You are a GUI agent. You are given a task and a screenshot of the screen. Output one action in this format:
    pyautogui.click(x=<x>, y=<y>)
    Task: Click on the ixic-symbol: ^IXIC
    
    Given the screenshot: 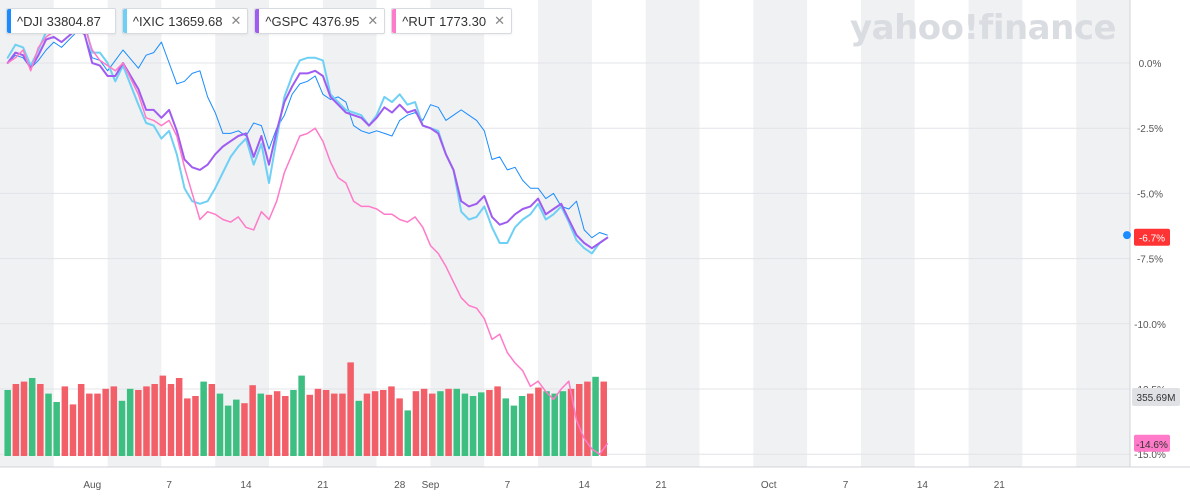 What is the action you would take?
    pyautogui.click(x=148, y=21)
    